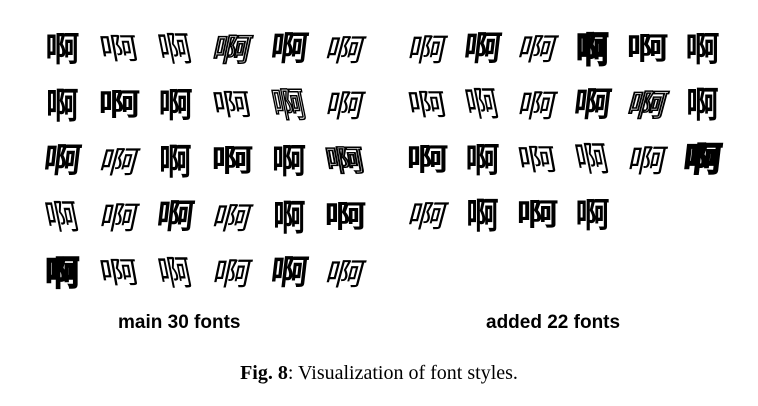 Image resolution: width=758 pixels, height=406 pixels. I want to click on figure-caption-text: : Visualization of font styles., so click(402, 373).